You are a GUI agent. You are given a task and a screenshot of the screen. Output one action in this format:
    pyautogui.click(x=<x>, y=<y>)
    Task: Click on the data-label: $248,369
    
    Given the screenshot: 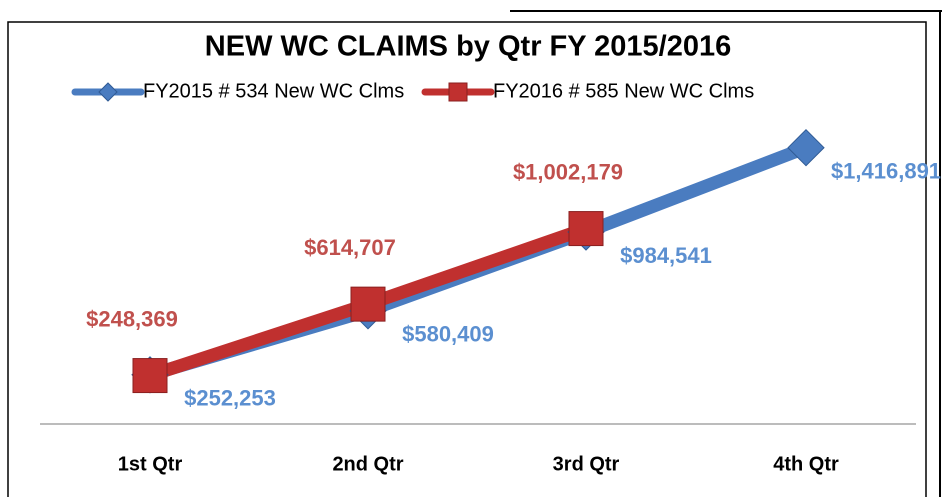 What is the action you would take?
    pyautogui.click(x=132, y=318)
    